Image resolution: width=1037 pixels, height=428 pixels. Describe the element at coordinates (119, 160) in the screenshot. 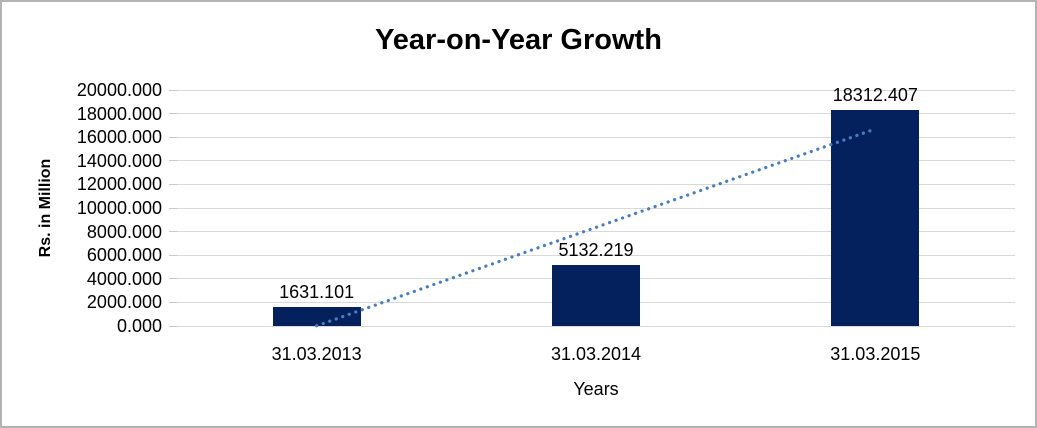

I see `y-axis-tick-label: 14000.000` at that location.